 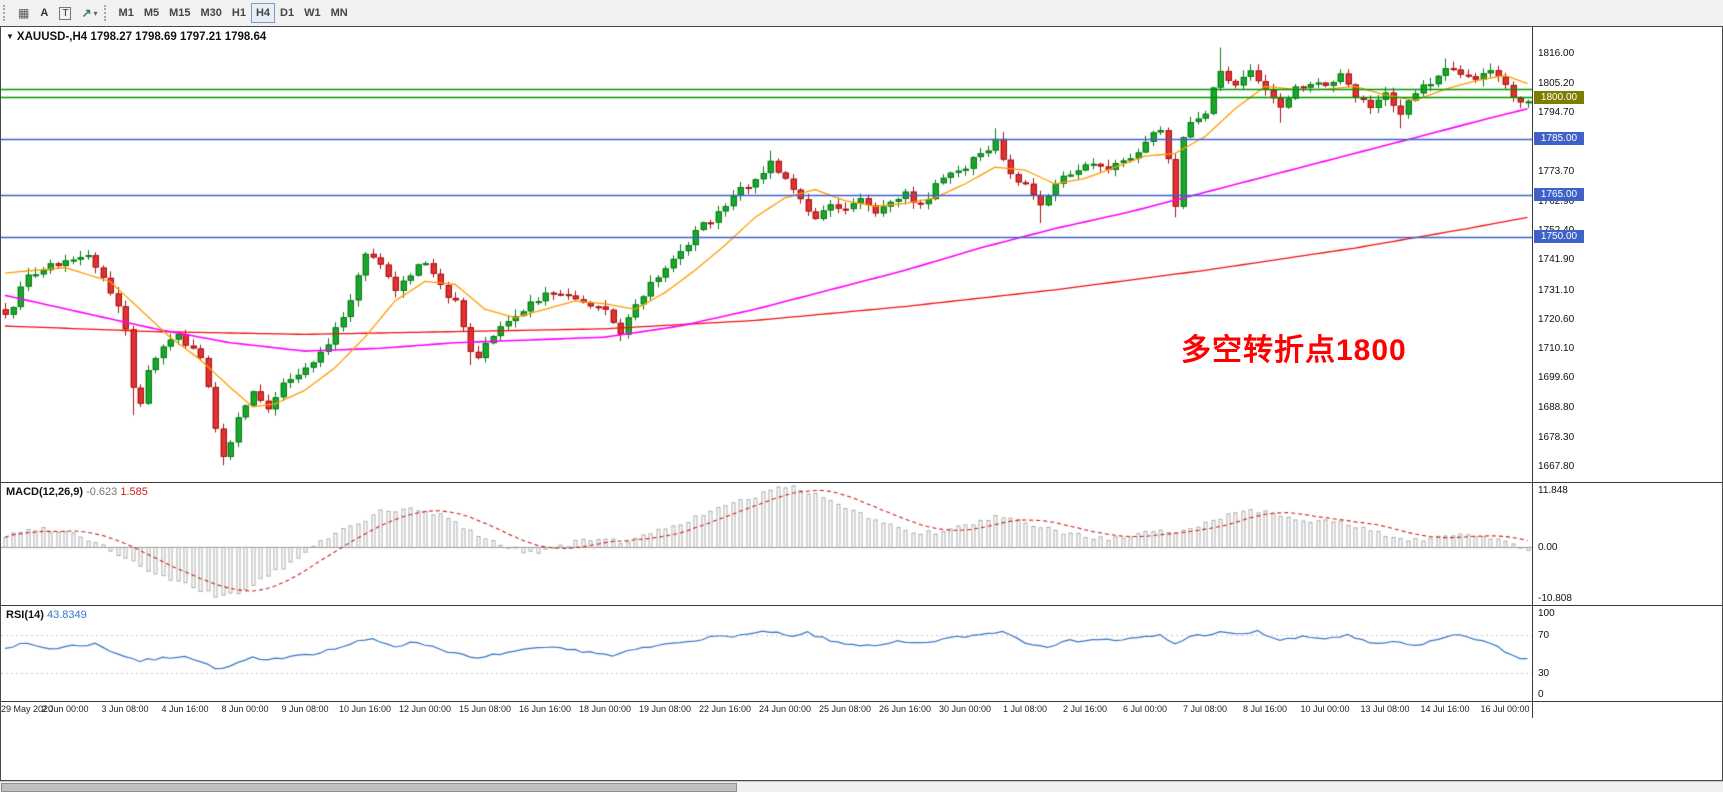 What do you see at coordinates (305, 709) in the screenshot?
I see `time-axis-label: 9 Jun 08:00` at bounding box center [305, 709].